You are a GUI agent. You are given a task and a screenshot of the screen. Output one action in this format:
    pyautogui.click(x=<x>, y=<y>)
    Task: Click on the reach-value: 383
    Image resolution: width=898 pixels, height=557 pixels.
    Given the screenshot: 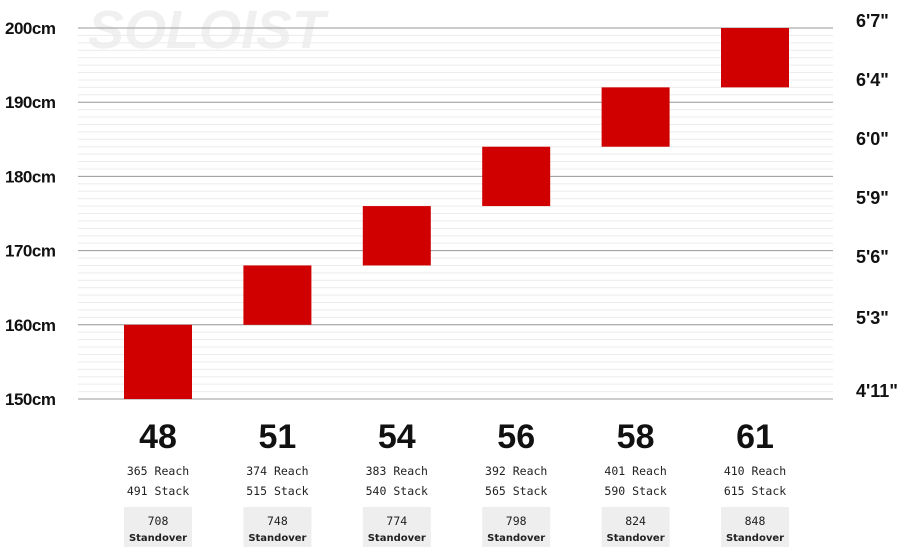 What is the action you would take?
    pyautogui.click(x=376, y=471)
    